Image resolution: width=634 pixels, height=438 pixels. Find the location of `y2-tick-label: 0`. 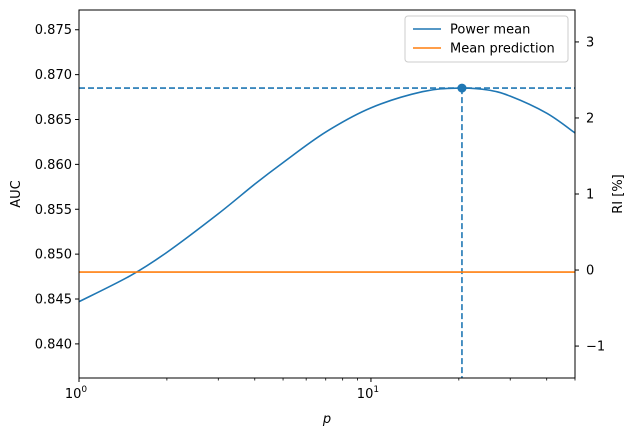

y2-tick-label: 0 is located at coordinates (590, 271).